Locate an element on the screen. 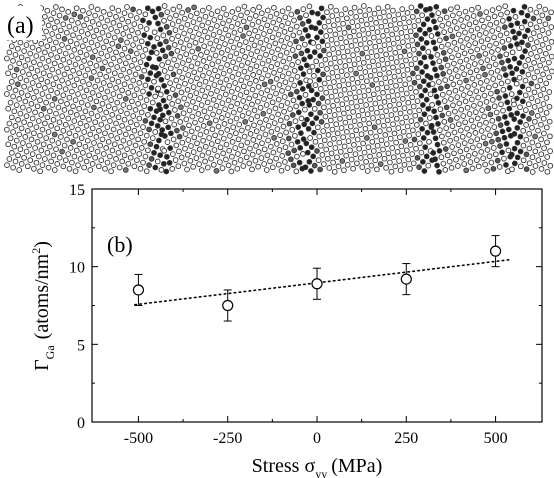 This screenshot has width=554, height=478. y-tick-label: 0 is located at coordinates (81, 423).